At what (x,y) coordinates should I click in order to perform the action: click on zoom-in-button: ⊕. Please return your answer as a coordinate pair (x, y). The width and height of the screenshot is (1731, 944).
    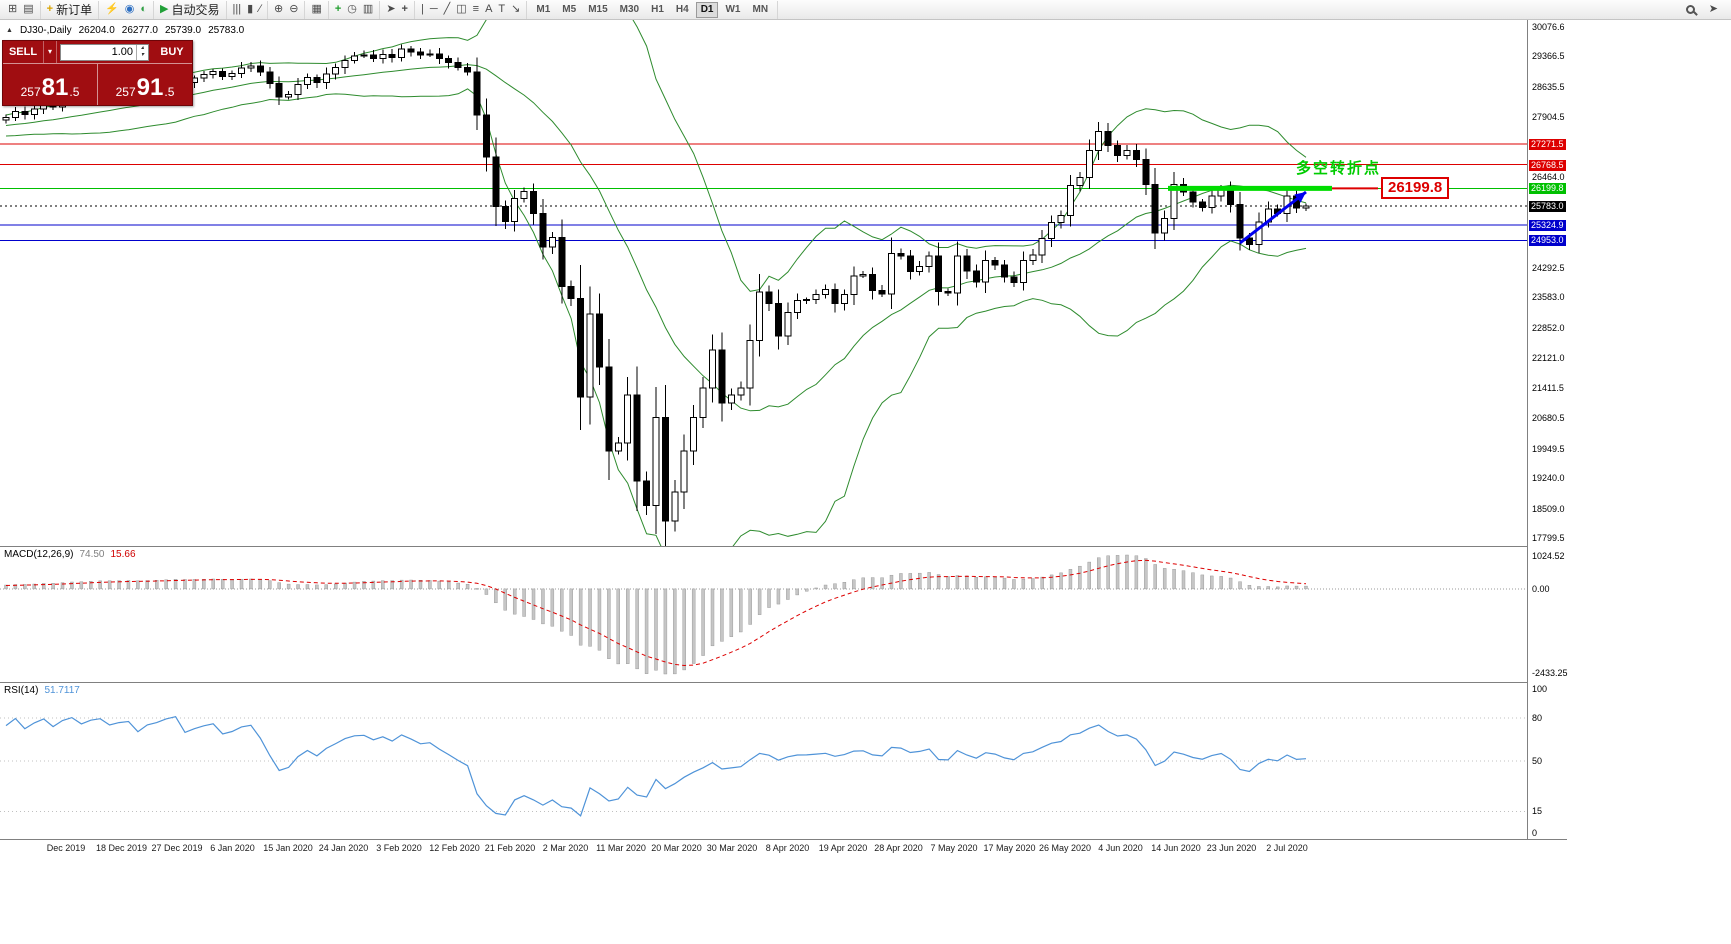
    Looking at the image, I should click on (278, 10).